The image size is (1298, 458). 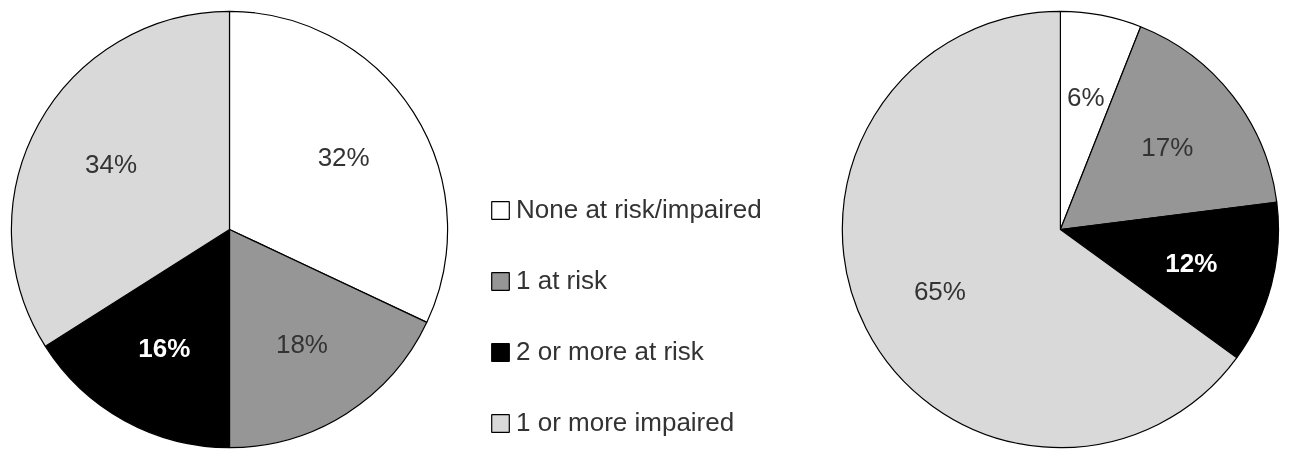 I want to click on legend-label: None at risk/impaired, so click(x=639, y=209).